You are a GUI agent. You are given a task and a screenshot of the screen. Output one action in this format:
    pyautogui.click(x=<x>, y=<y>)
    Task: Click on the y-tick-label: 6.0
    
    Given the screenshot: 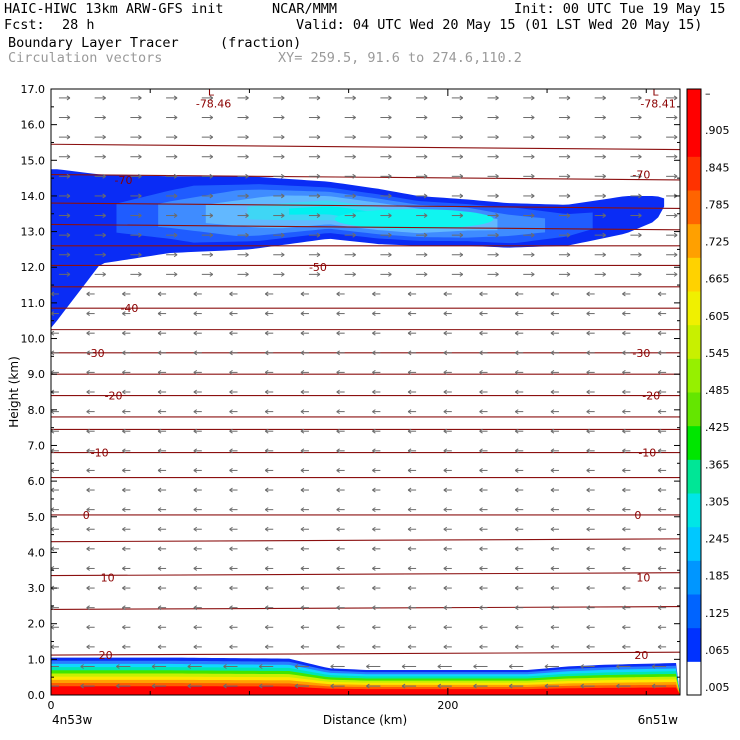 What is the action you would take?
    pyautogui.click(x=37, y=481)
    